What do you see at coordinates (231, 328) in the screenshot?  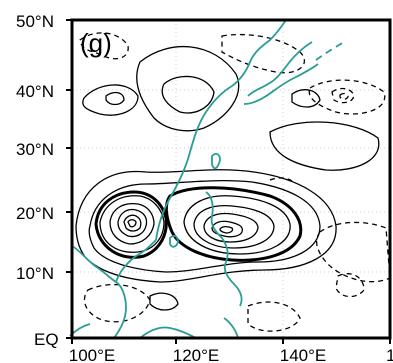 I see `coast-sulawesi` at bounding box center [231, 328].